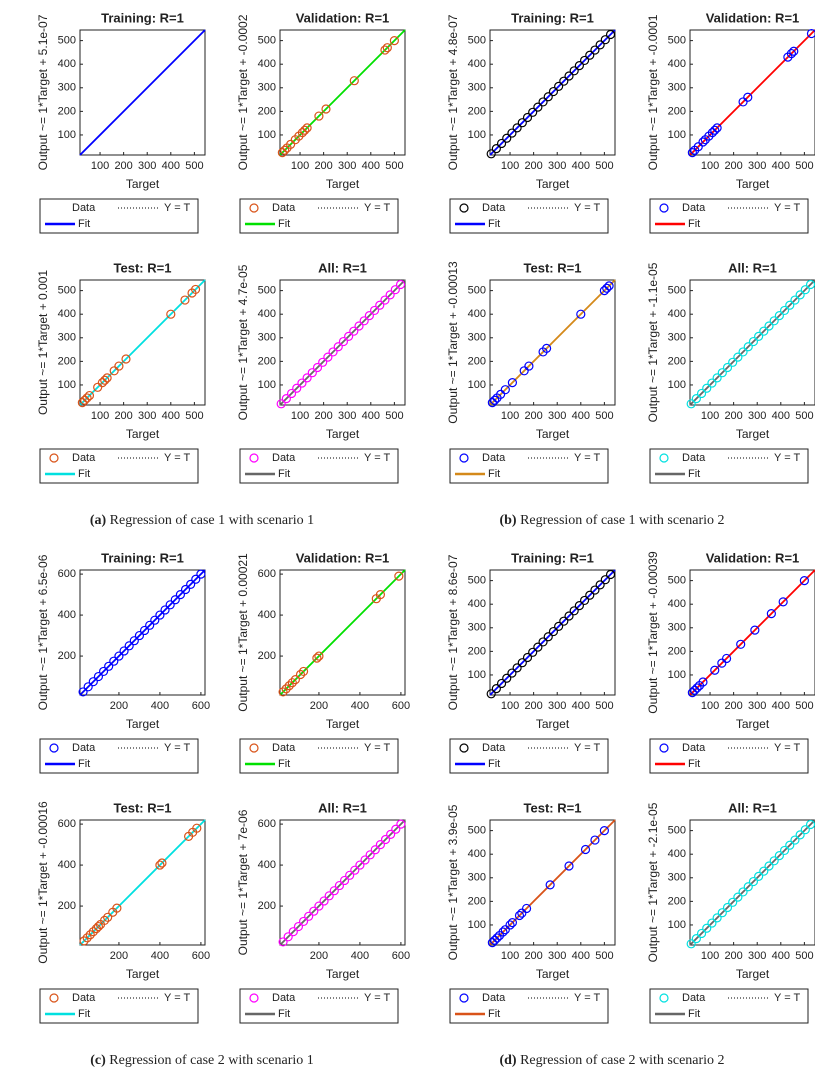 This screenshot has height=1079, width=815. Describe the element at coordinates (67, 824) in the screenshot. I see `y-tick-label: 600` at that location.